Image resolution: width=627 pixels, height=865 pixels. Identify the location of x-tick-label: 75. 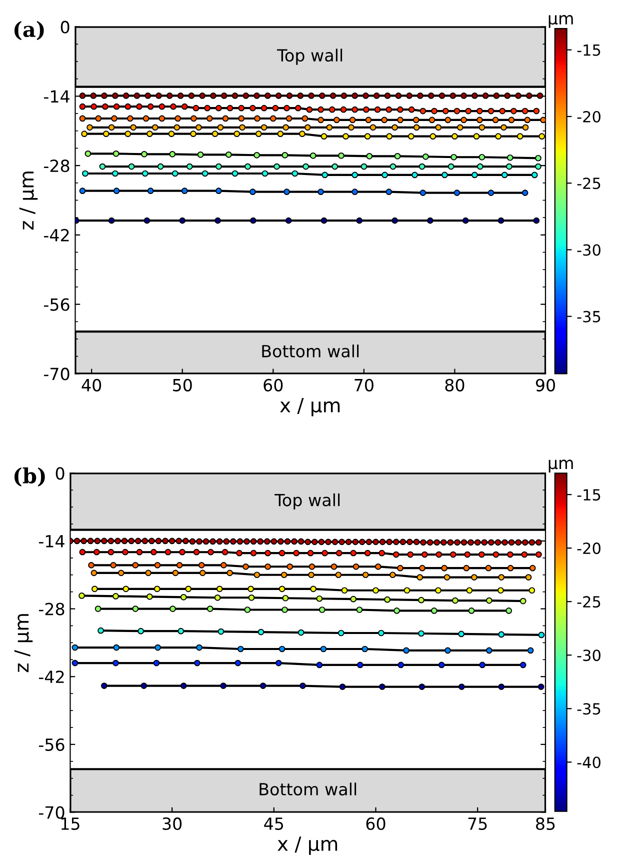
(477, 824).